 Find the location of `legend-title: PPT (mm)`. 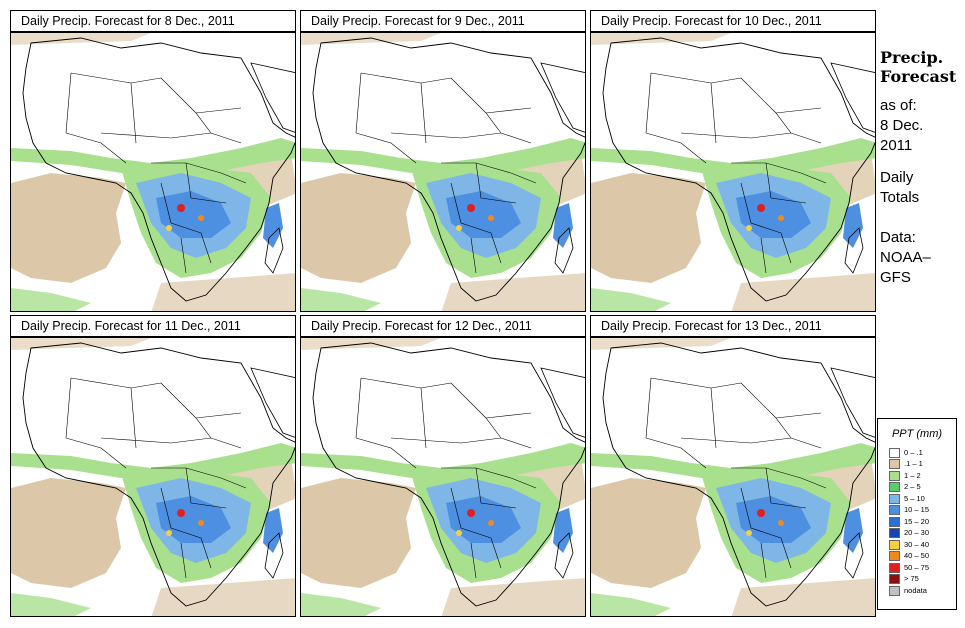

legend-title: PPT (mm) is located at coordinates (917, 434).